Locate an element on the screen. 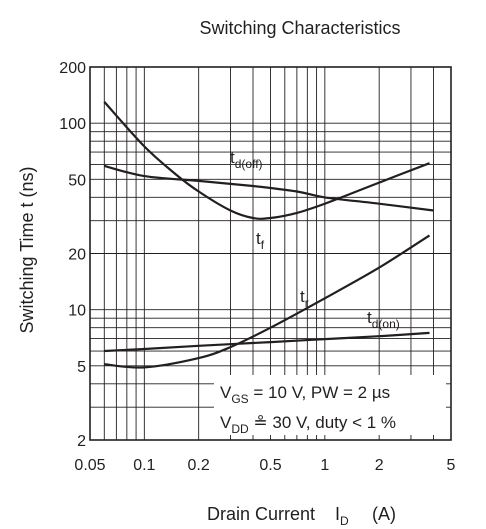  x-tick-label: 0.05 is located at coordinates (89, 465).